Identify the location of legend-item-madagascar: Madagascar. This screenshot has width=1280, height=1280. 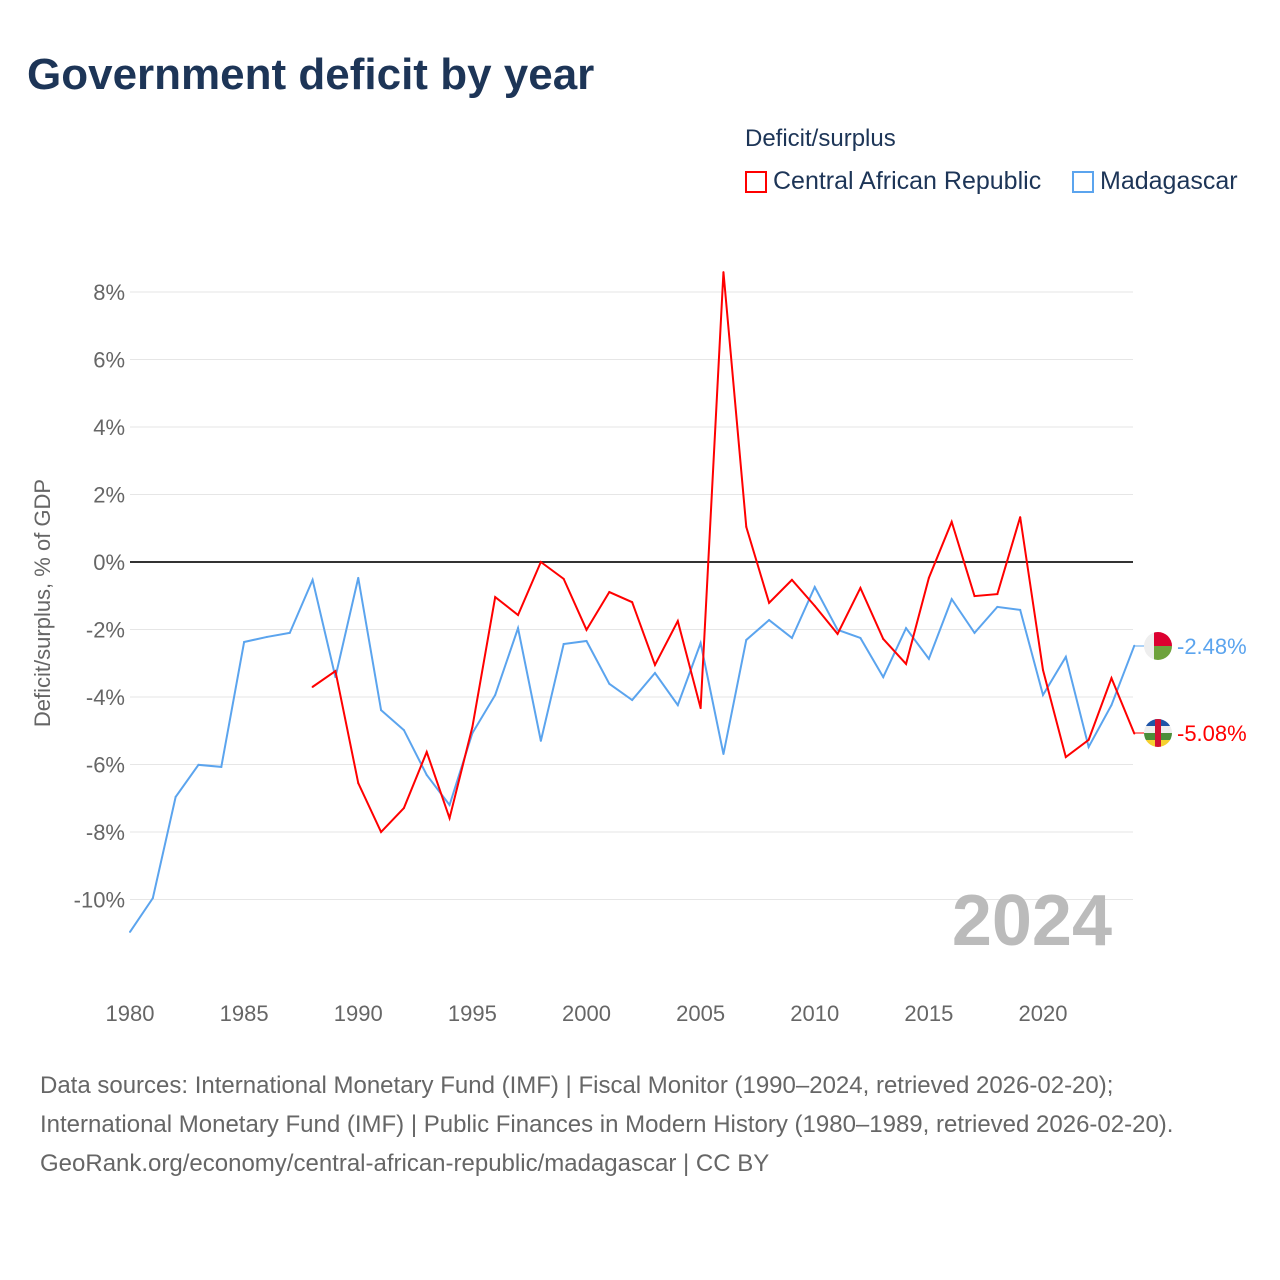
(1155, 181).